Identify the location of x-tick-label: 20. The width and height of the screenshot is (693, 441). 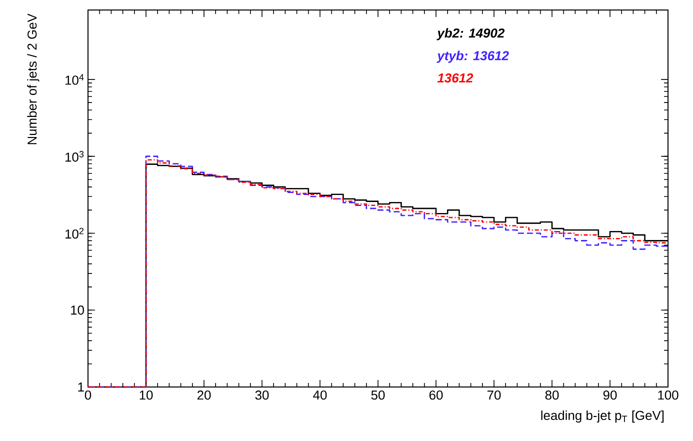
(204, 395).